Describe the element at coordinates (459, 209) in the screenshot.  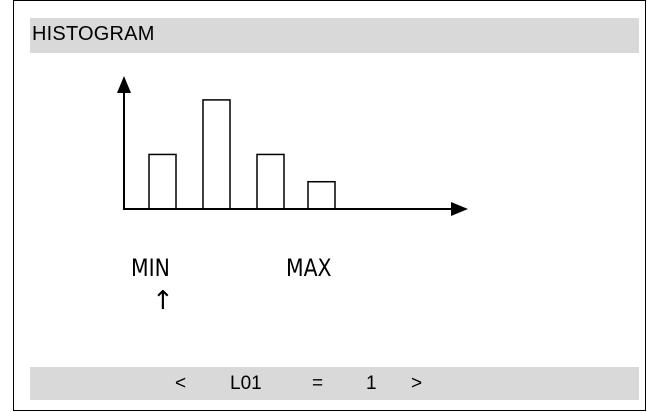
I see `x-axis-arrow-icon` at that location.